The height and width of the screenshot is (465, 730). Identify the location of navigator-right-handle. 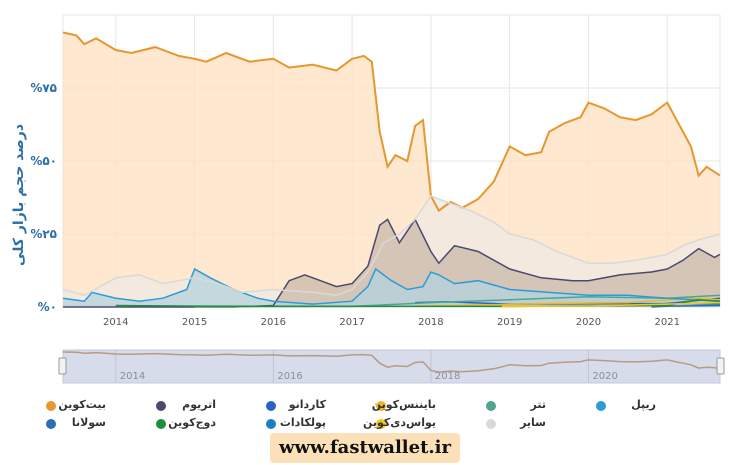
(720, 366).